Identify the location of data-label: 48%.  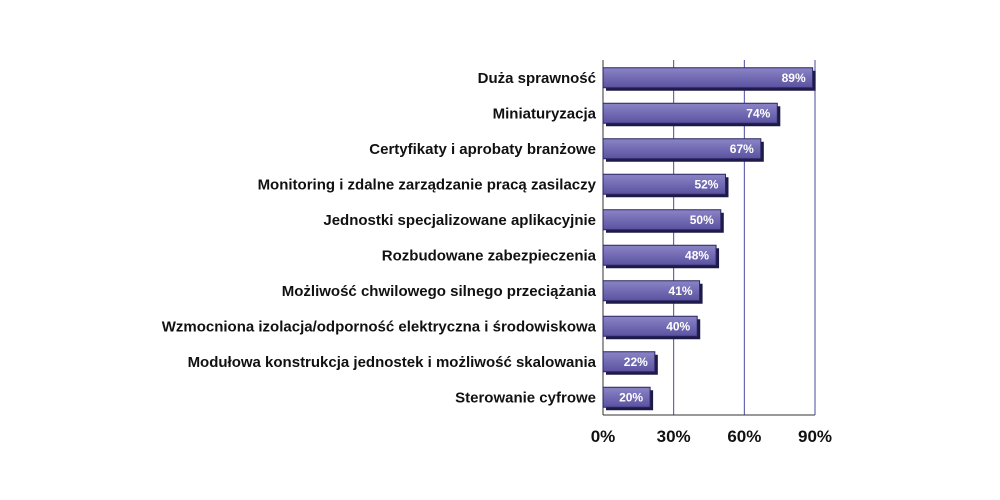
(697, 255).